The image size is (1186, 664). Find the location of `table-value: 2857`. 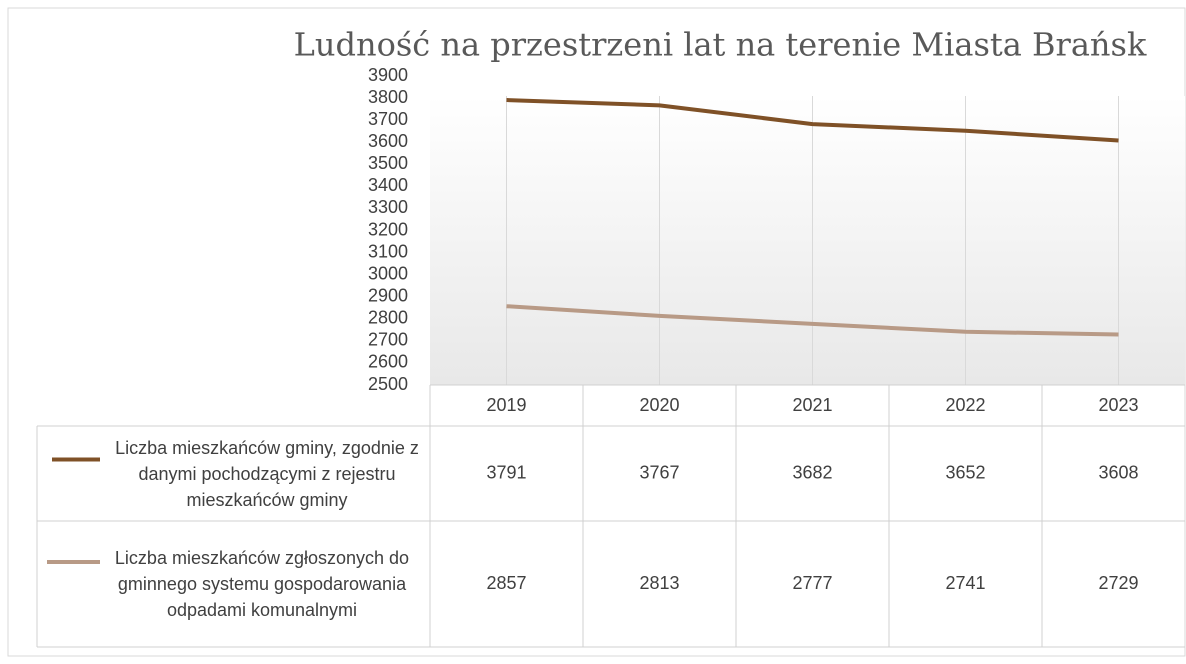

table-value: 2857 is located at coordinates (506, 583).